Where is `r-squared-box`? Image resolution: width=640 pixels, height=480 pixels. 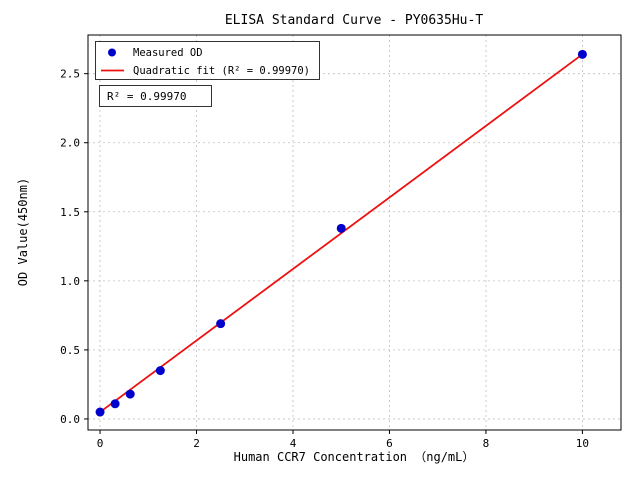 r-squared-box is located at coordinates (155, 96).